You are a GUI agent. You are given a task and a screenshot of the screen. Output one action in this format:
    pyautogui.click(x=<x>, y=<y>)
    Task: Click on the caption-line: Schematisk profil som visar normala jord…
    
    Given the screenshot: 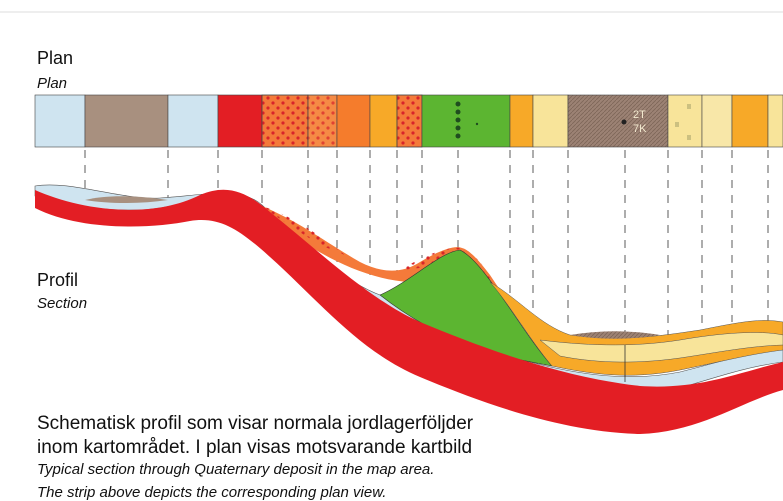 What is the action you would take?
    pyautogui.click(x=255, y=423)
    